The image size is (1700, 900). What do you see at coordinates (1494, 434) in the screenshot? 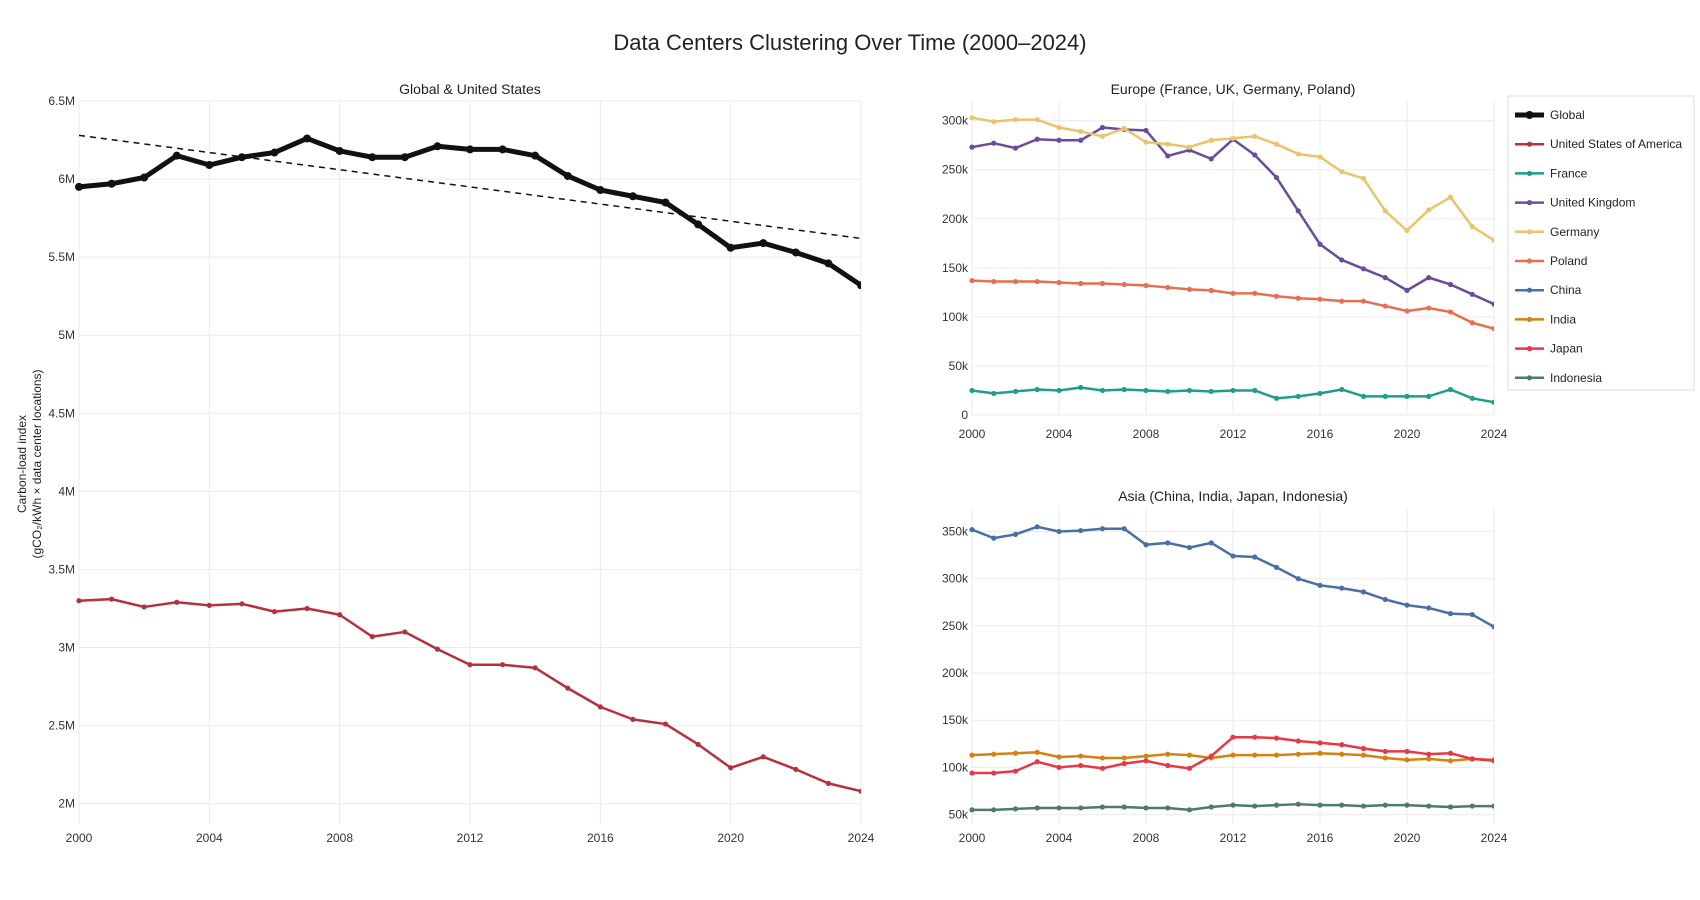
I see `x-tick-label: 2024` at bounding box center [1494, 434].